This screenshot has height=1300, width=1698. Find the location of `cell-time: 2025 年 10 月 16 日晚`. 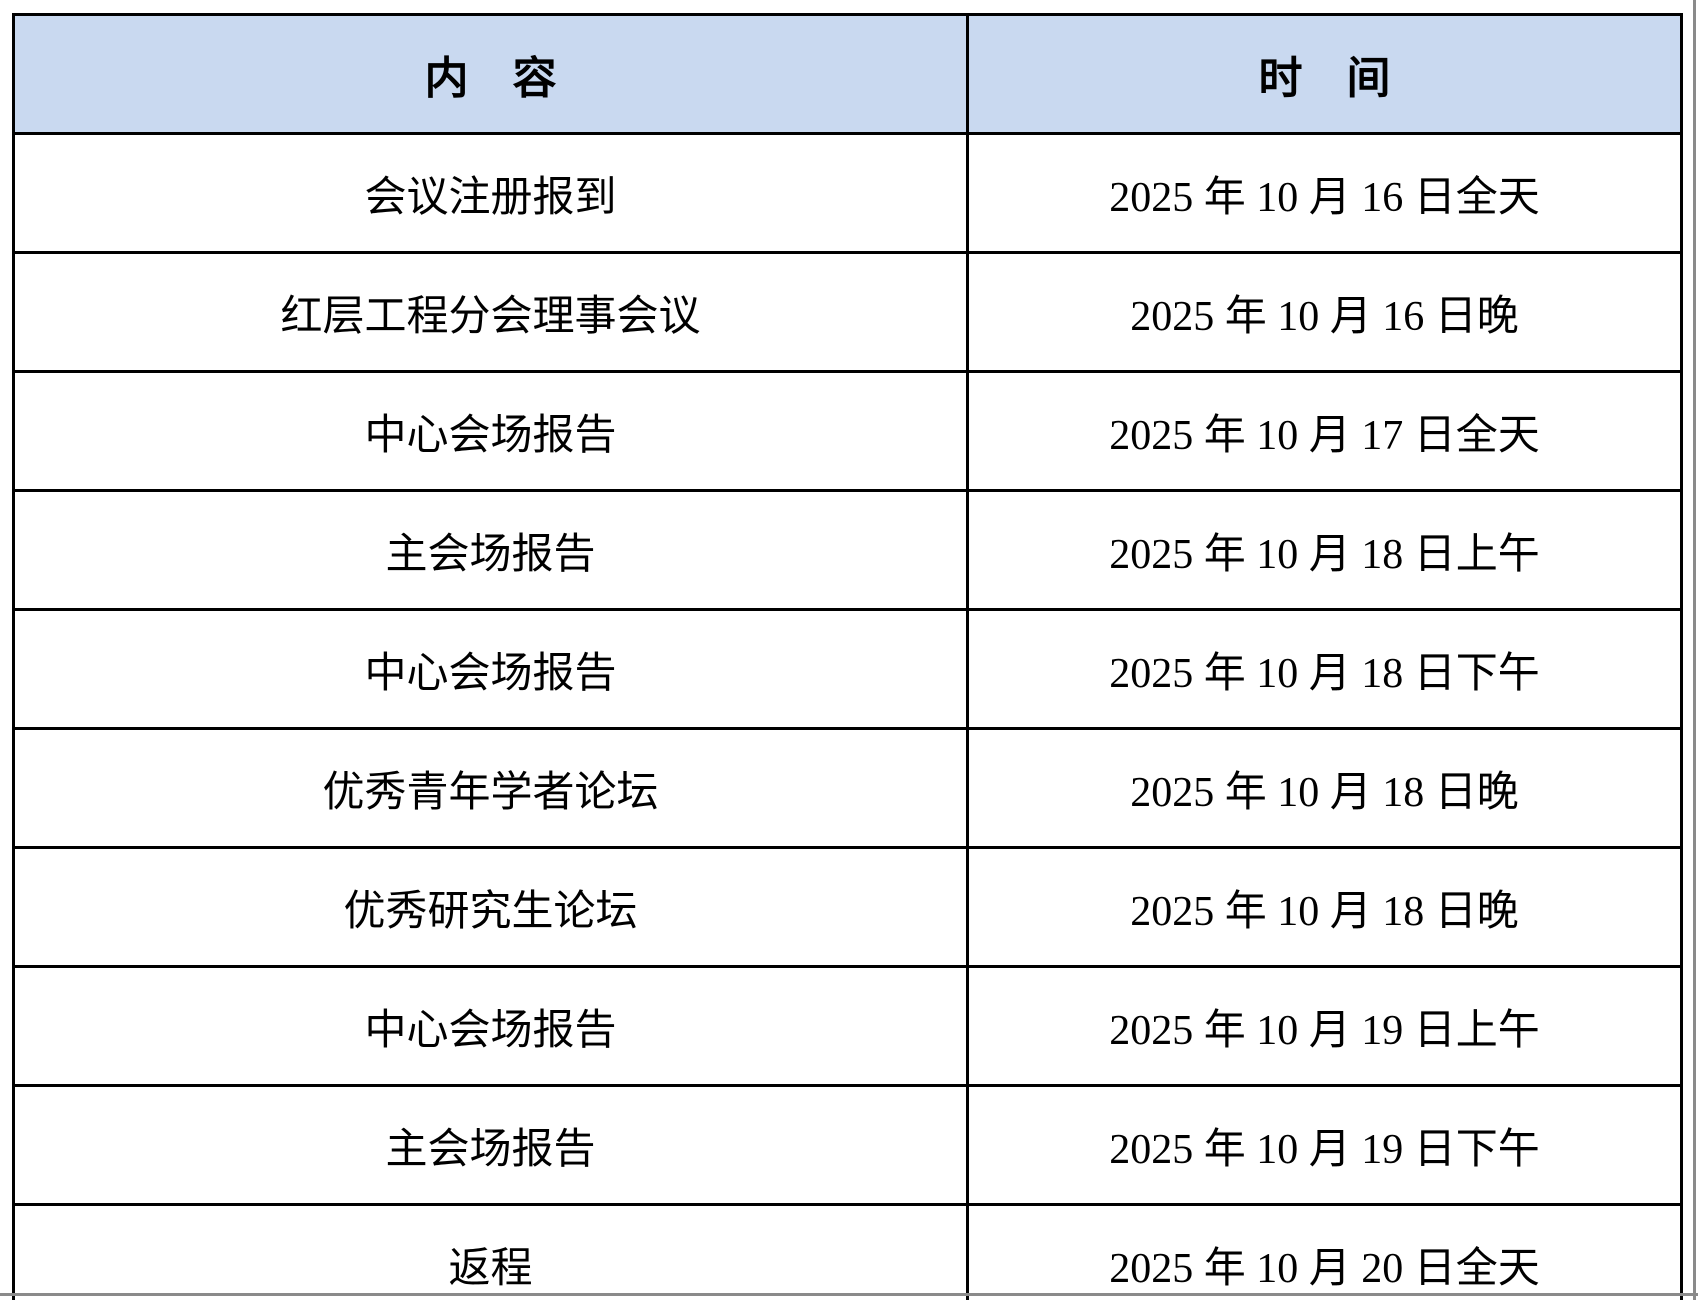

cell-time: 2025 年 10 月 16 日晚 is located at coordinates (1324, 312).